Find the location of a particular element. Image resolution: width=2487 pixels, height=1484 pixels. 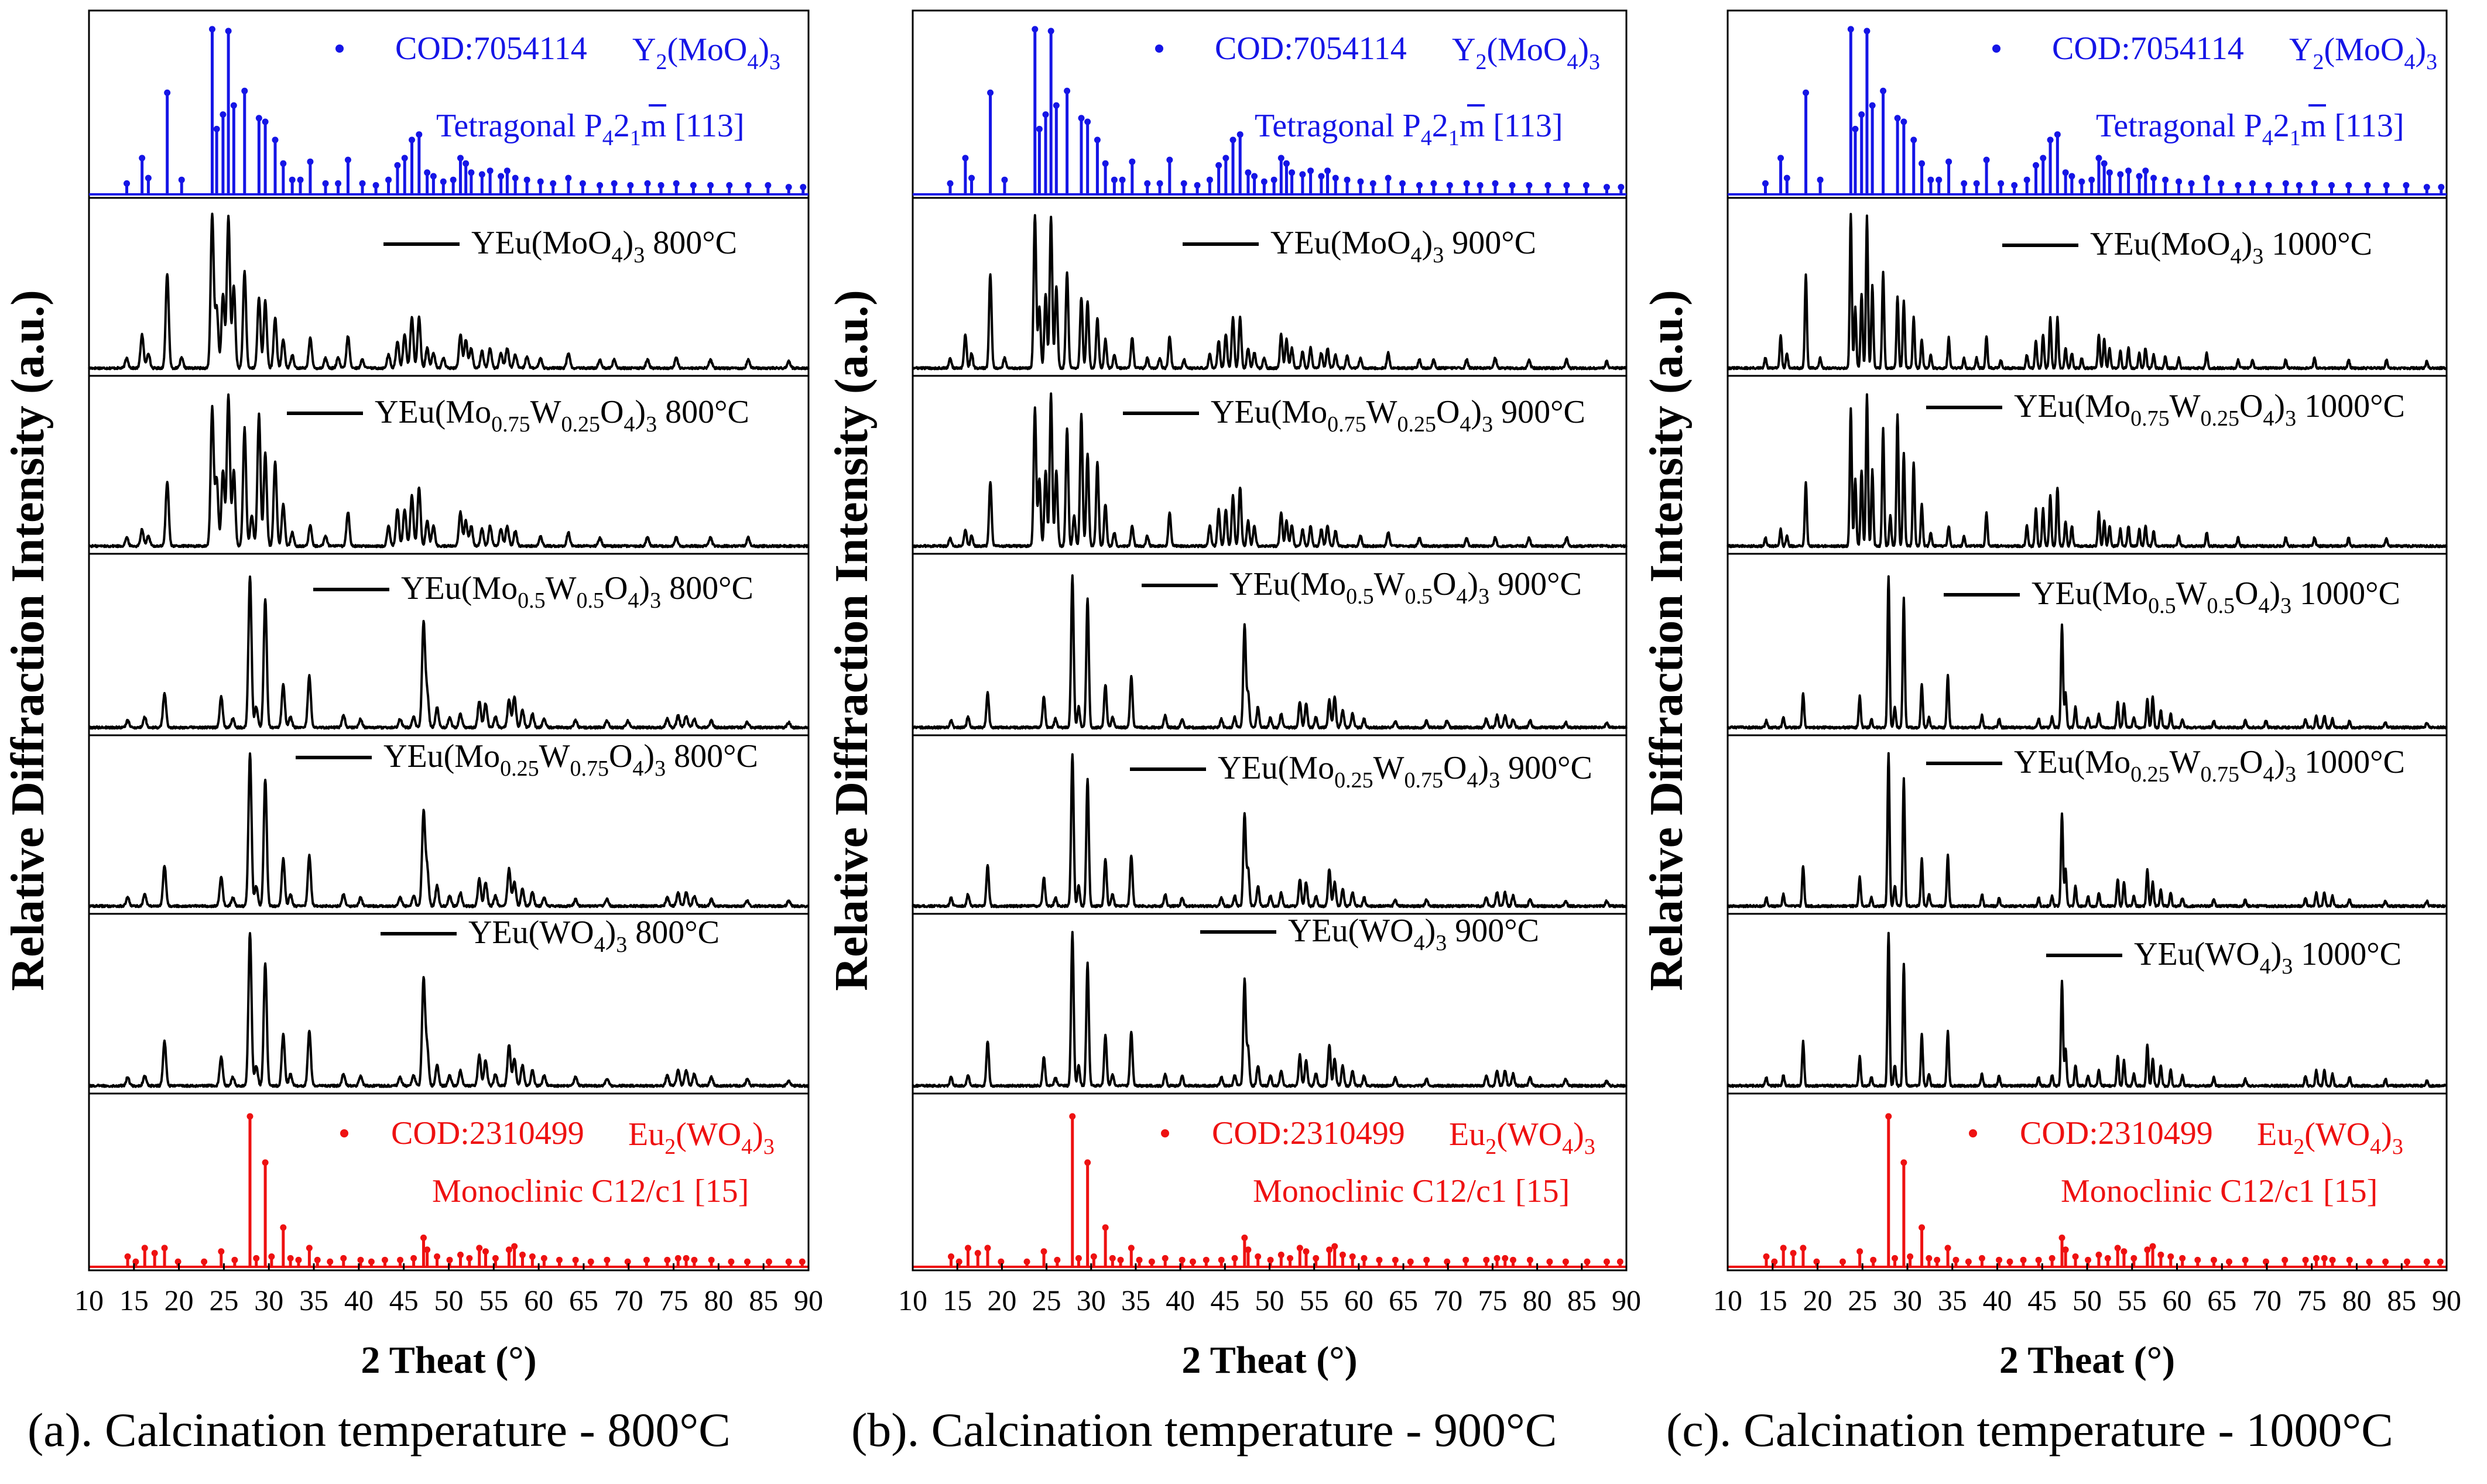

x-tick-label: 45 is located at coordinates (404, 1300).